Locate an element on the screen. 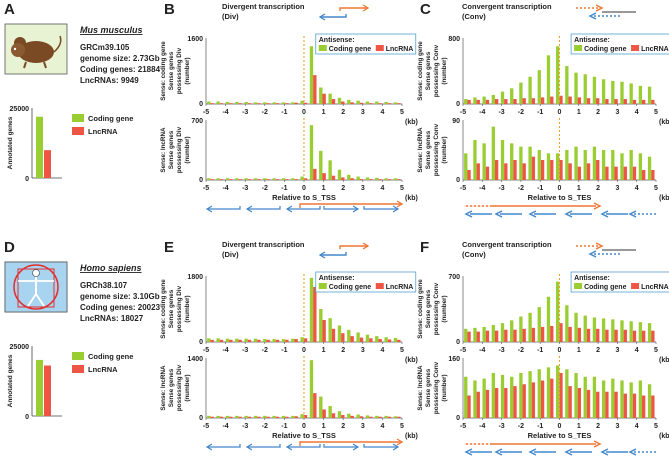 Image resolution: width=669 pixels, height=472 pixels. panel-letter-0: A is located at coordinates (9, 9).